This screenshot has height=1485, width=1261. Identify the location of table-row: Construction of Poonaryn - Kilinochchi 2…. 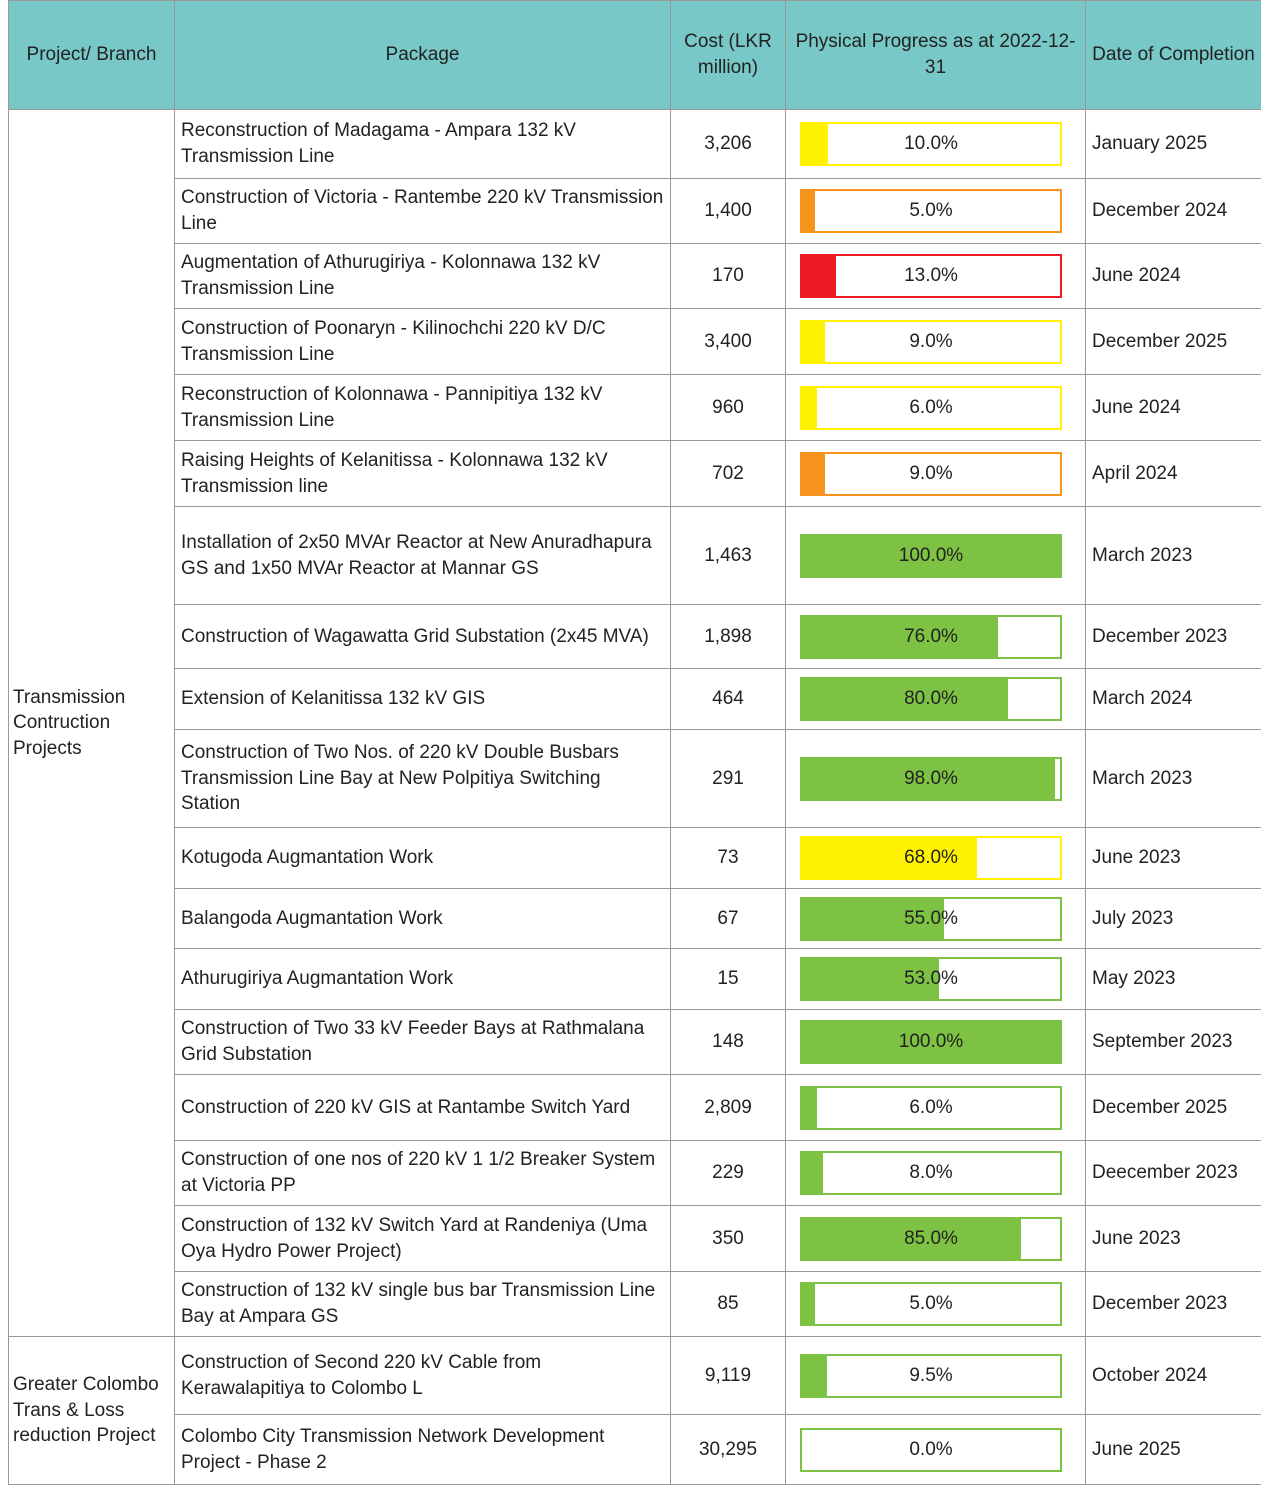
(635, 342).